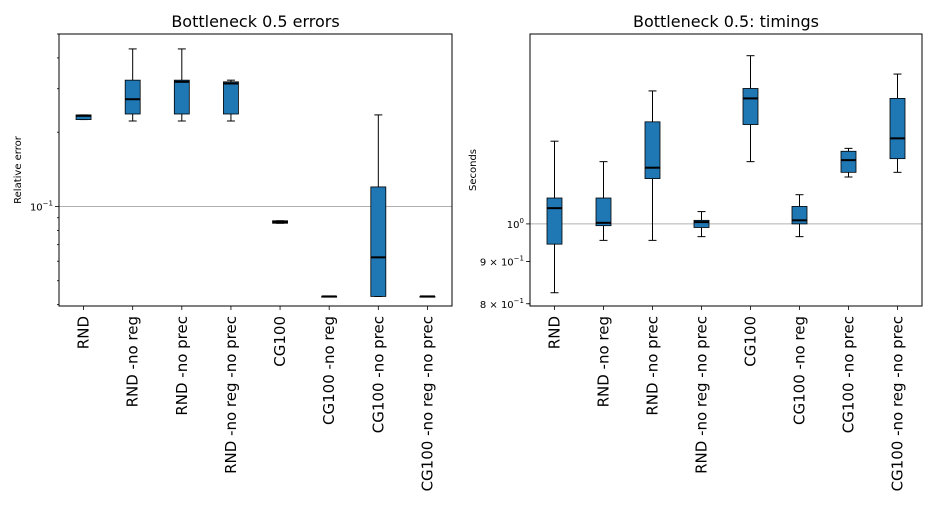 The height and width of the screenshot is (524, 933). I want to click on chart-title: Bottleneck 0.5: timings, so click(726, 21).